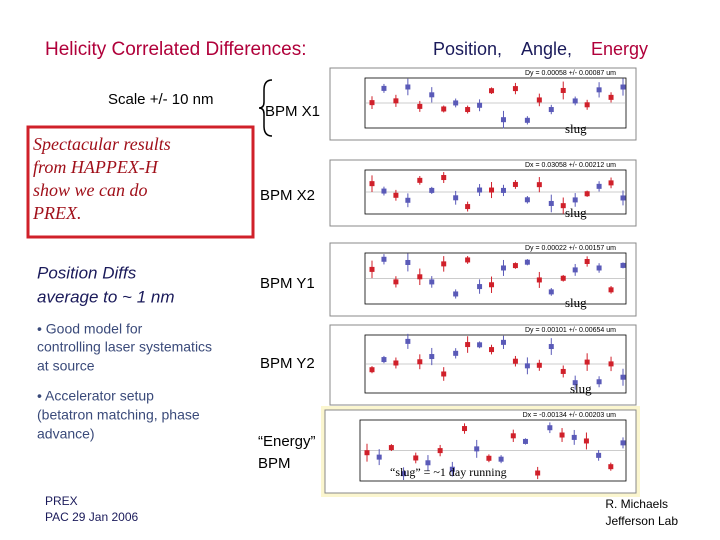  Describe the element at coordinates (642, 521) in the screenshot. I see `footer-right: Jefferson Lab` at that location.